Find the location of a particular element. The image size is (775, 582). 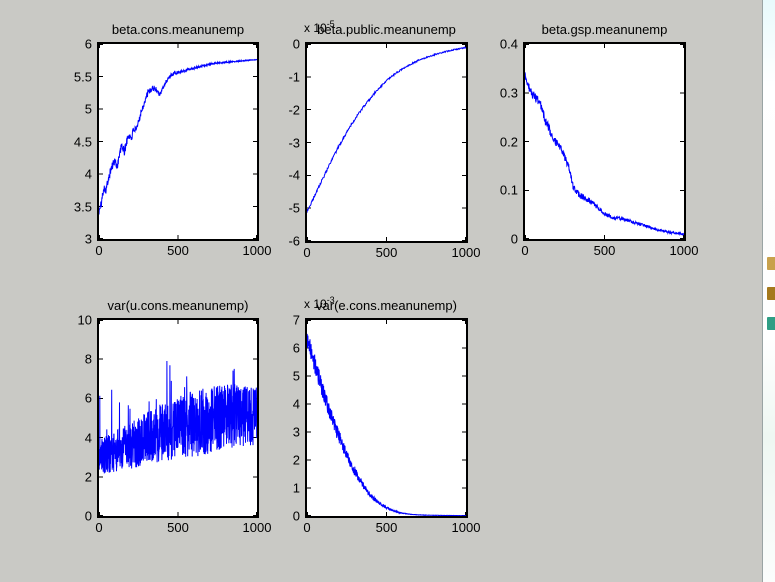

y-tick-label: 0.3 is located at coordinates (508, 93).